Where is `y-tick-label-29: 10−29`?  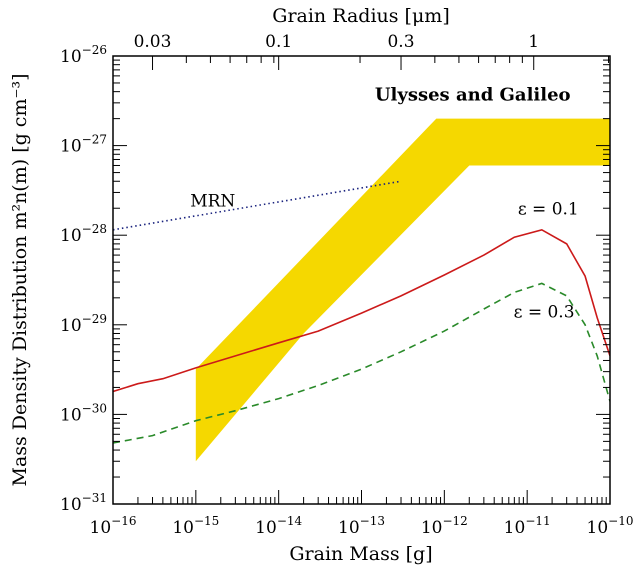 y-tick-label-29: 10−29 is located at coordinates (83, 324).